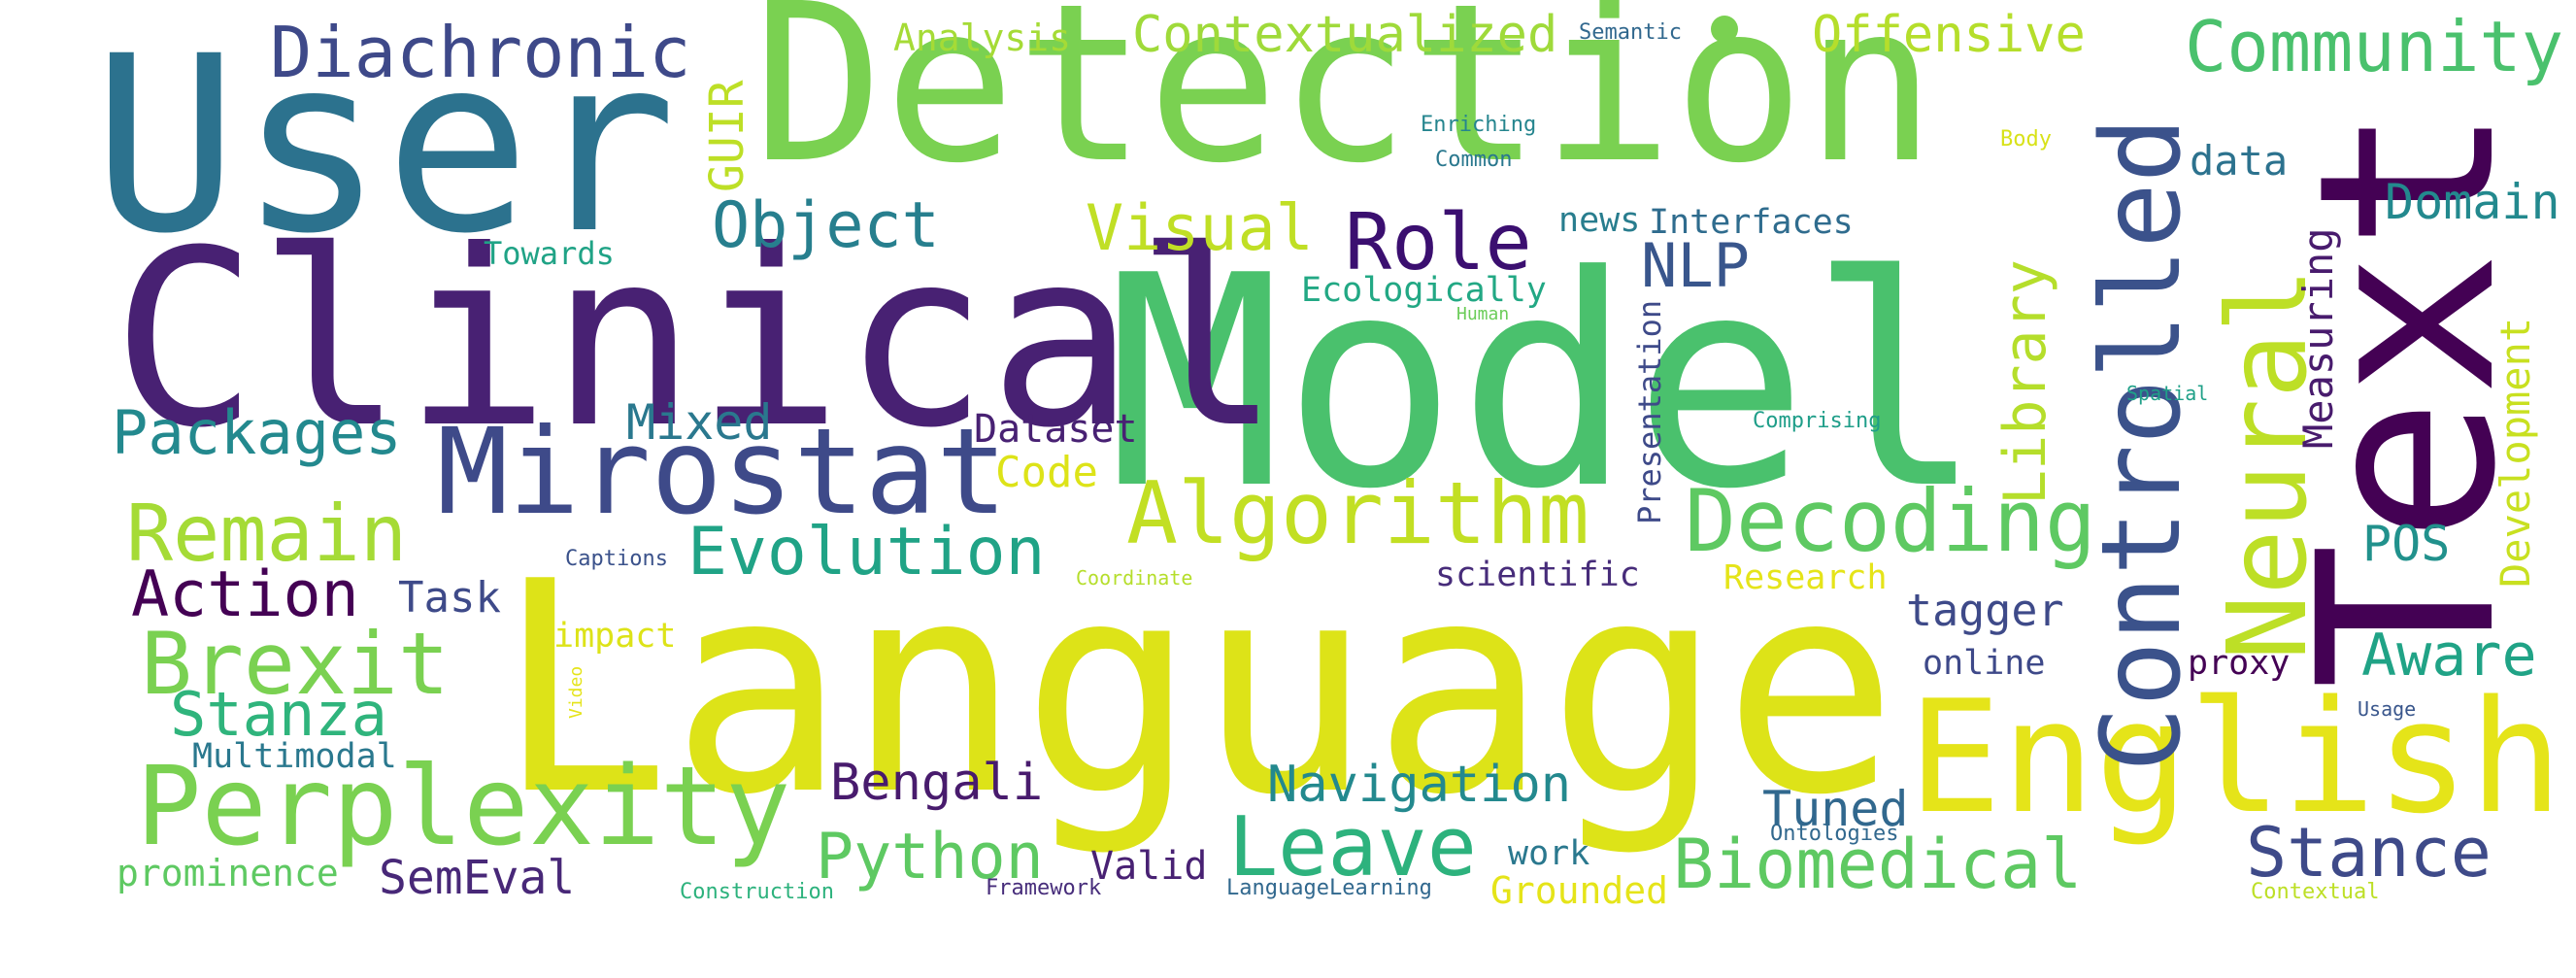  What do you see at coordinates (1149, 866) in the screenshot?
I see `word-valid: Valid` at bounding box center [1149, 866].